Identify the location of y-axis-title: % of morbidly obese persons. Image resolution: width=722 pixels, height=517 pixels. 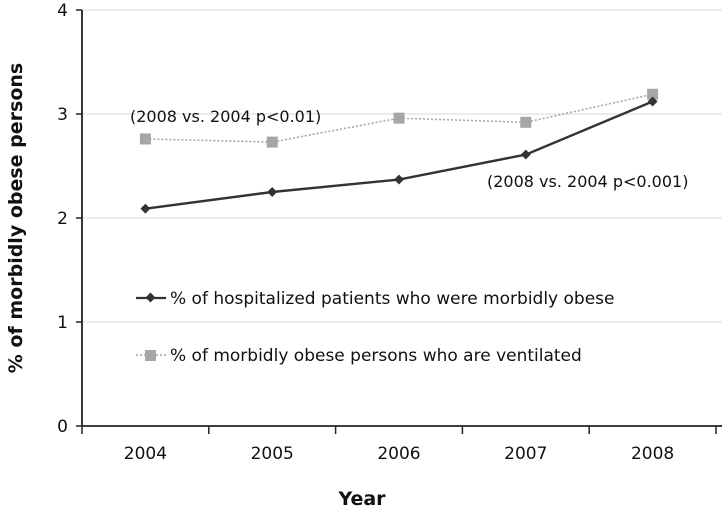
(16, 218).